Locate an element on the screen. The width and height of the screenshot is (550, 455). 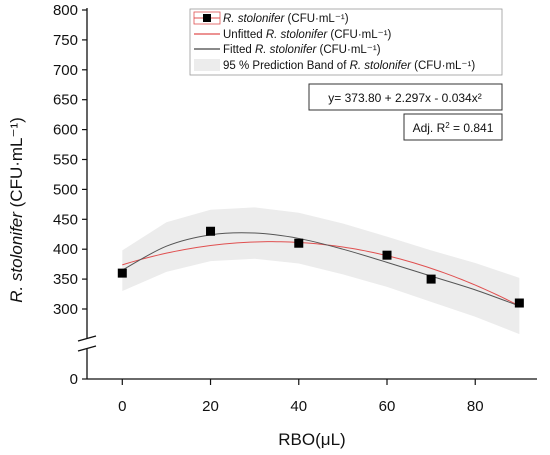
fitted-curve is located at coordinates (321, 269).